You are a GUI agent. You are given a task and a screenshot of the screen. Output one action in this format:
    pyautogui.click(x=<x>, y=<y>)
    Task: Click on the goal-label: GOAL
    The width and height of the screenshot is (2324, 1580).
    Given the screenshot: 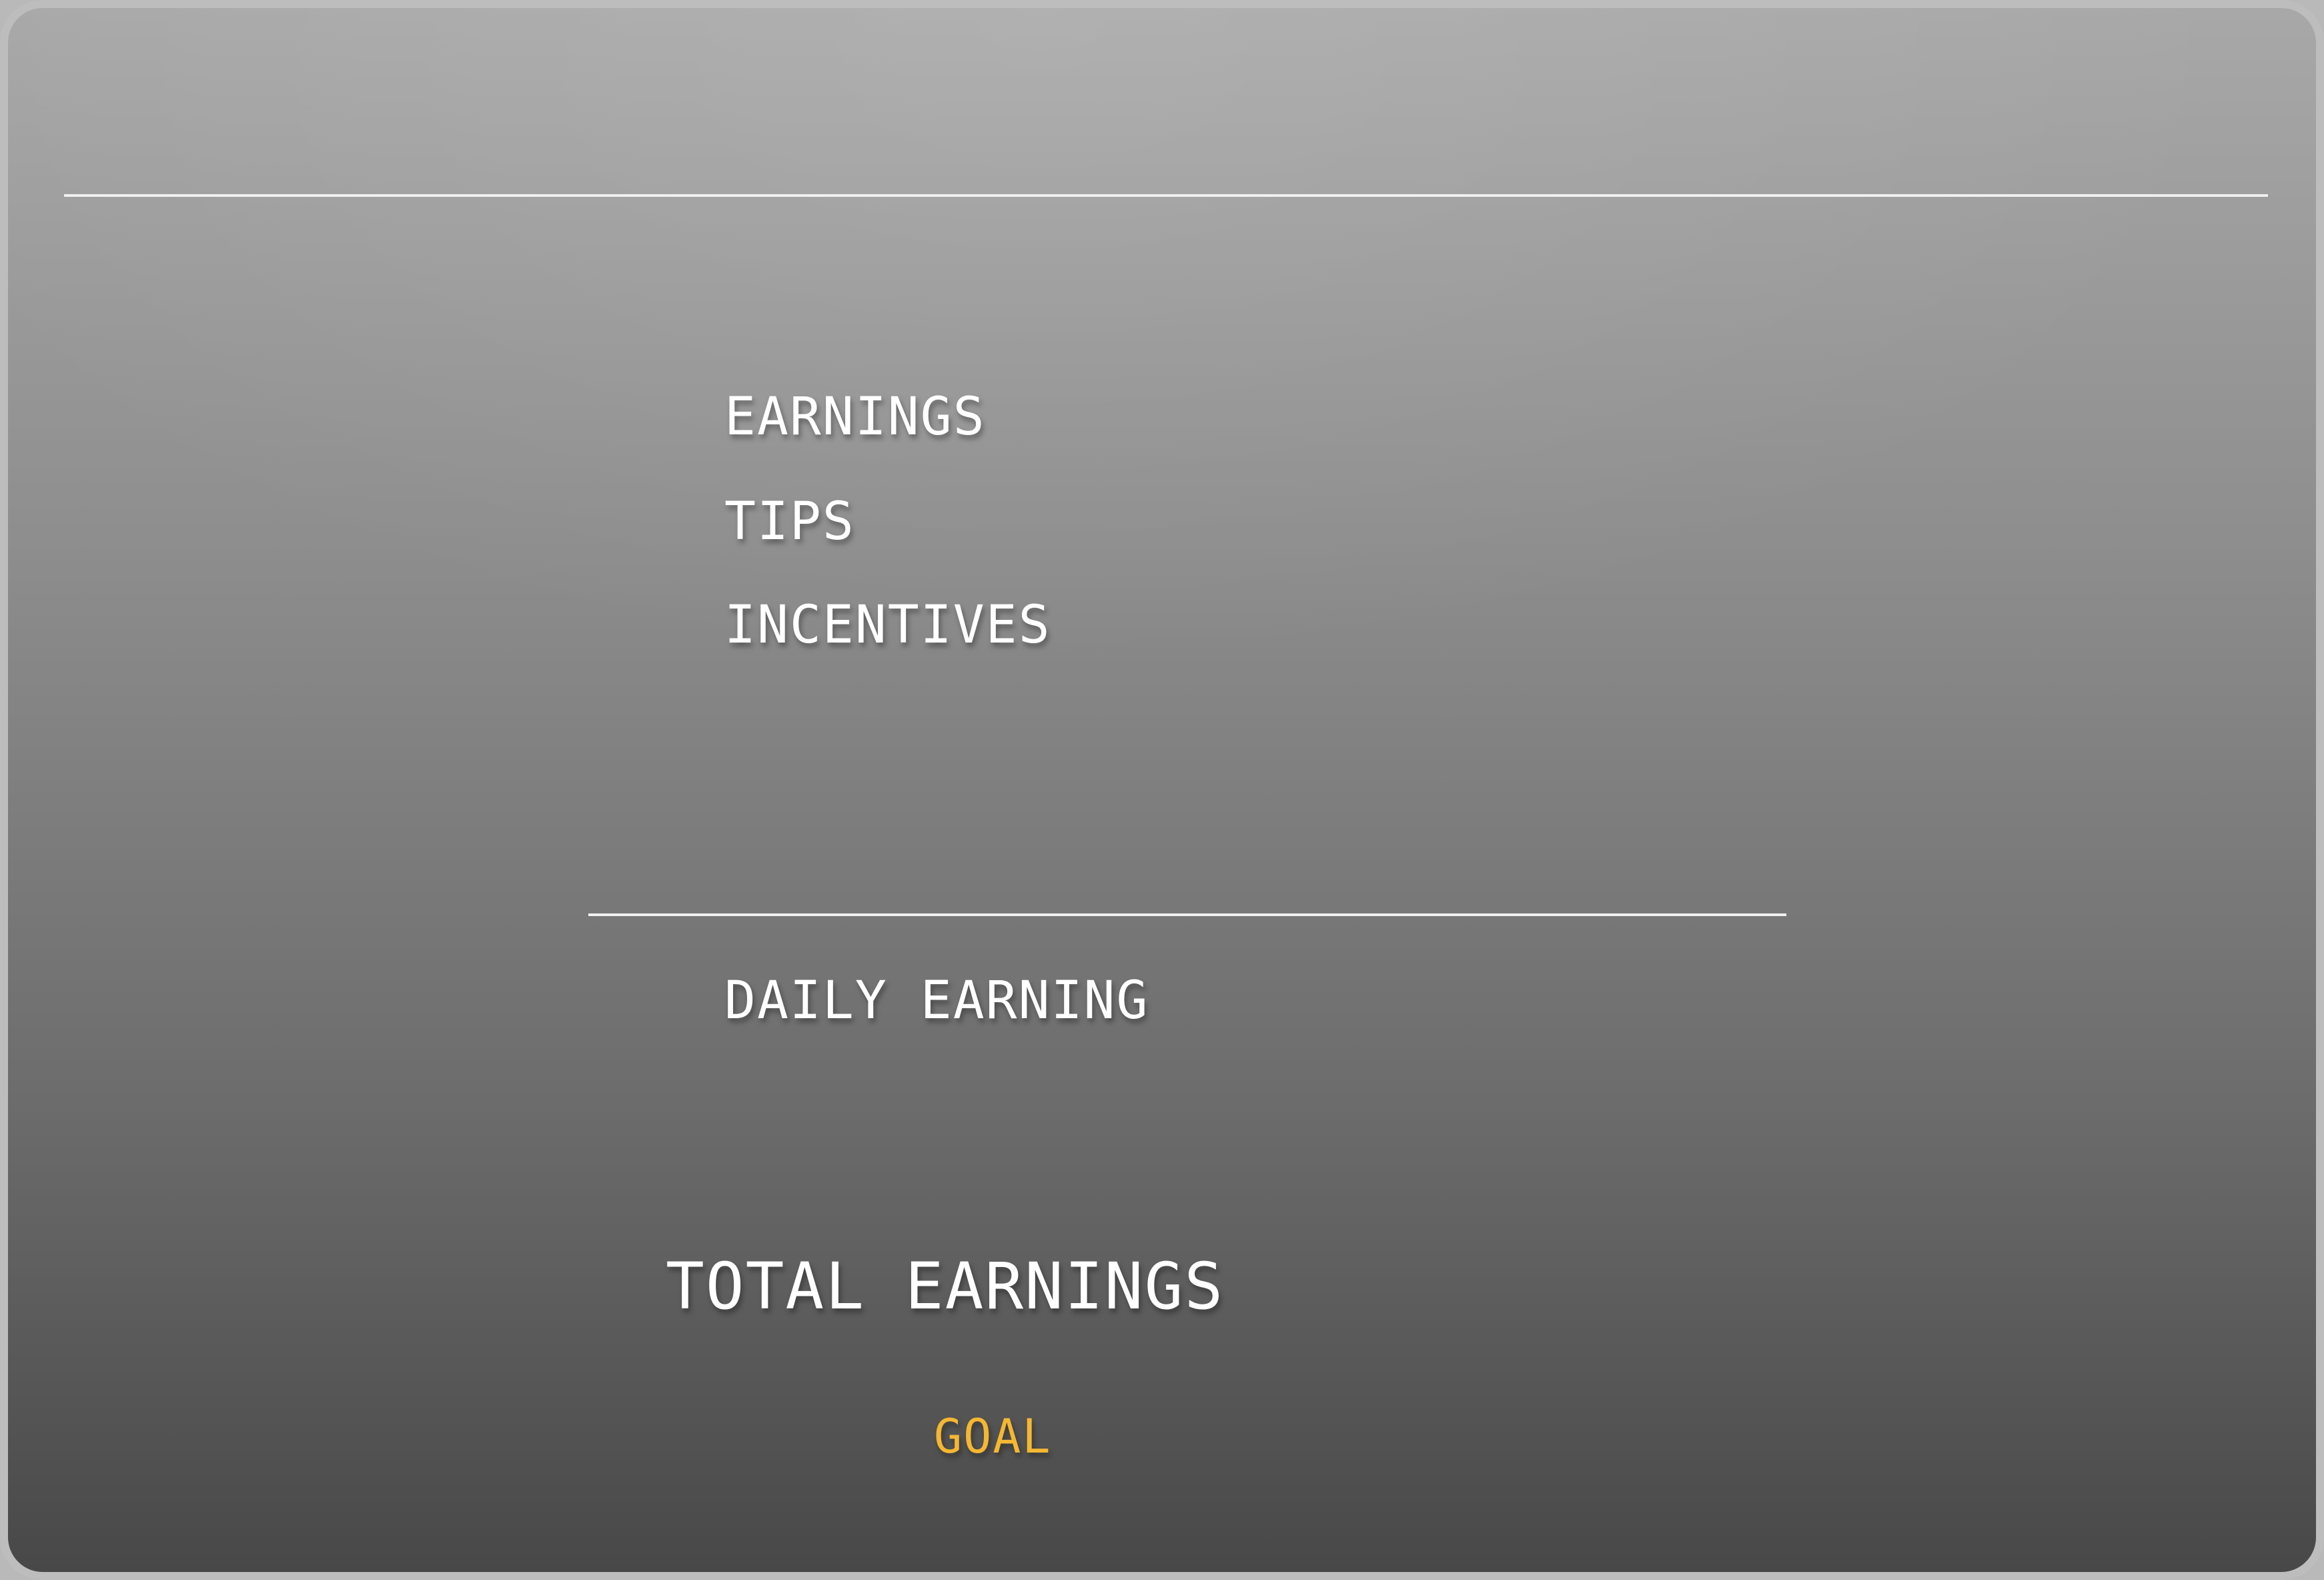 What is the action you would take?
    pyautogui.click(x=993, y=1436)
    